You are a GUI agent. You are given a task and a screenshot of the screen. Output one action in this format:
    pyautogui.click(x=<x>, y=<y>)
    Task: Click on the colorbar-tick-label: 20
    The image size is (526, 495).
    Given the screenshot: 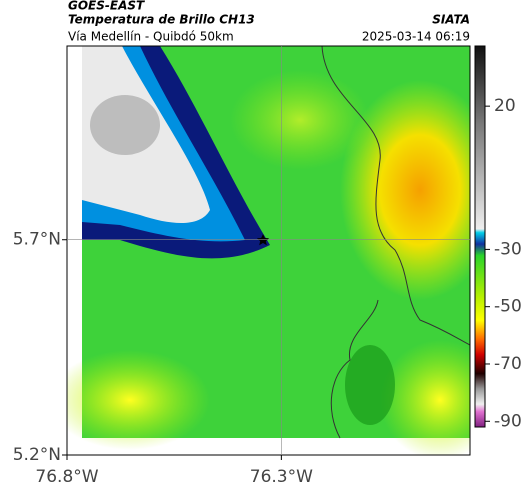 What is the action you would take?
    pyautogui.click(x=505, y=106)
    